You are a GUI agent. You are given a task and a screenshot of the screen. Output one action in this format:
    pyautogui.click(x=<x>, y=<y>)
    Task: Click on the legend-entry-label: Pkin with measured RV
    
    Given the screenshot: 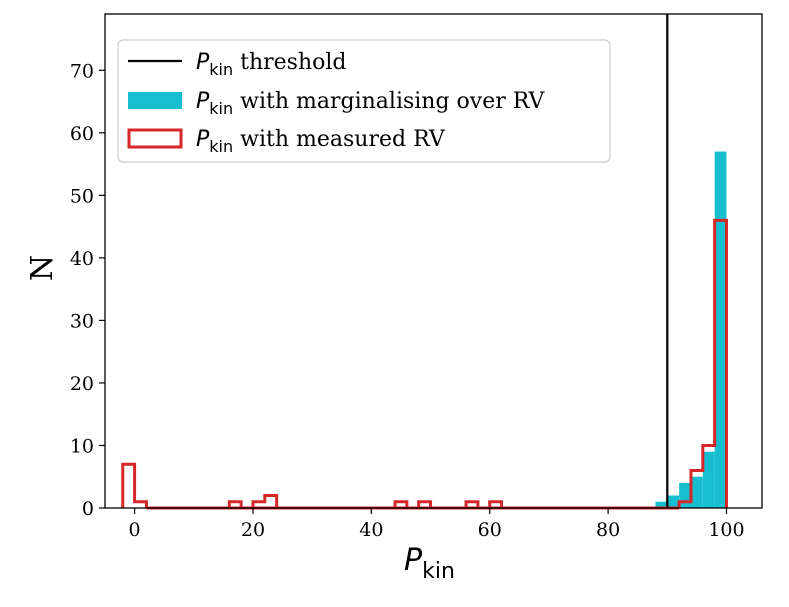 What is the action you would take?
    pyautogui.click(x=321, y=141)
    